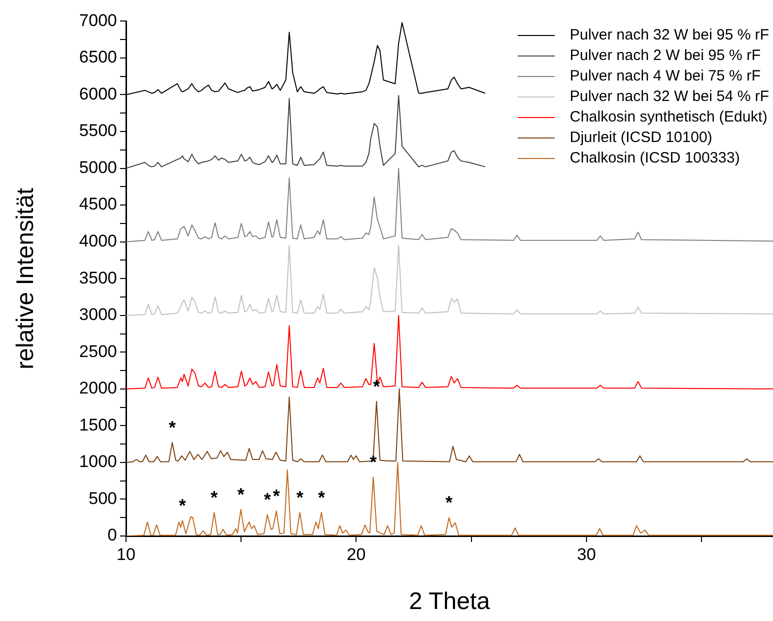  Describe the element at coordinates (112, 535) in the screenshot. I see `y-tick-label: 0` at that location.